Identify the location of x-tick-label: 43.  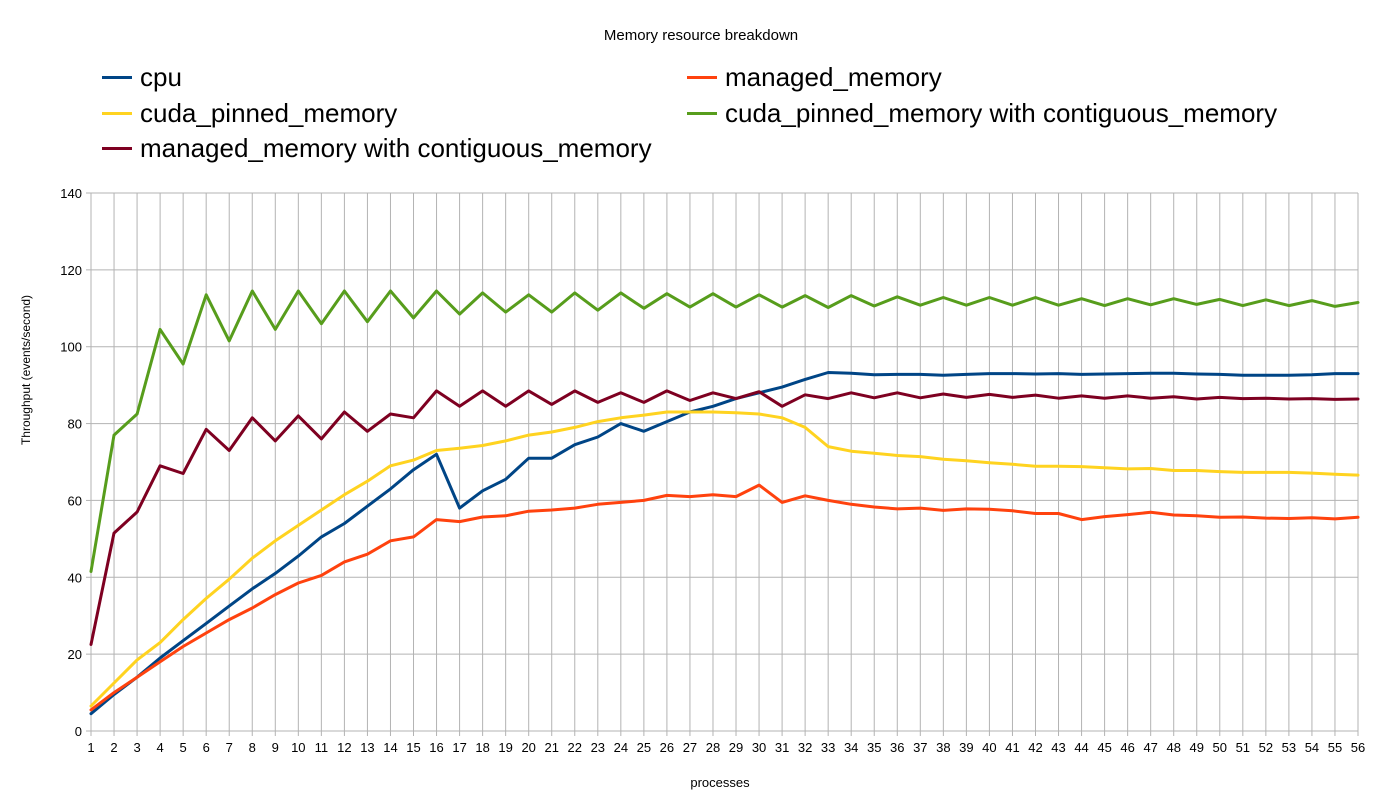
(1058, 747).